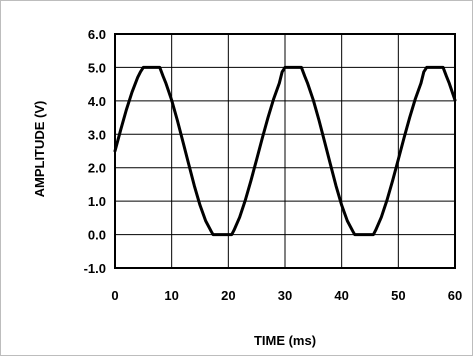 Image resolution: width=473 pixels, height=356 pixels. What do you see at coordinates (95, 151) in the screenshot?
I see `y-tick-labels: 6.0 5.0 4.0 3.0 2.0 1.0 0.0 -1.0` at bounding box center [95, 151].